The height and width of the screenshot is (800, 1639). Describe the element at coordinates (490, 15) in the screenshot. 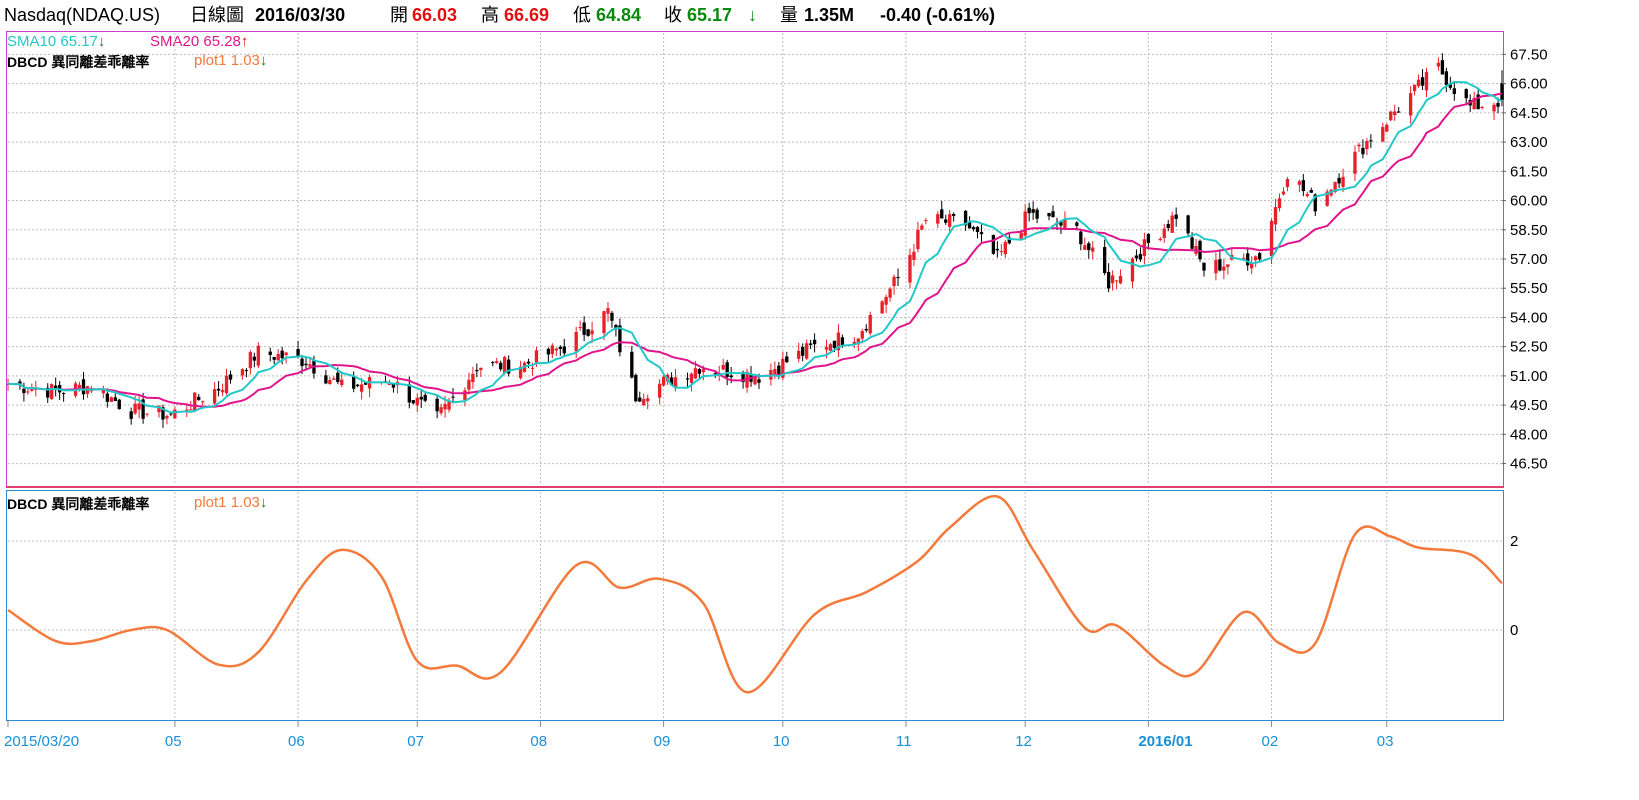

I see `high-label: 高` at that location.